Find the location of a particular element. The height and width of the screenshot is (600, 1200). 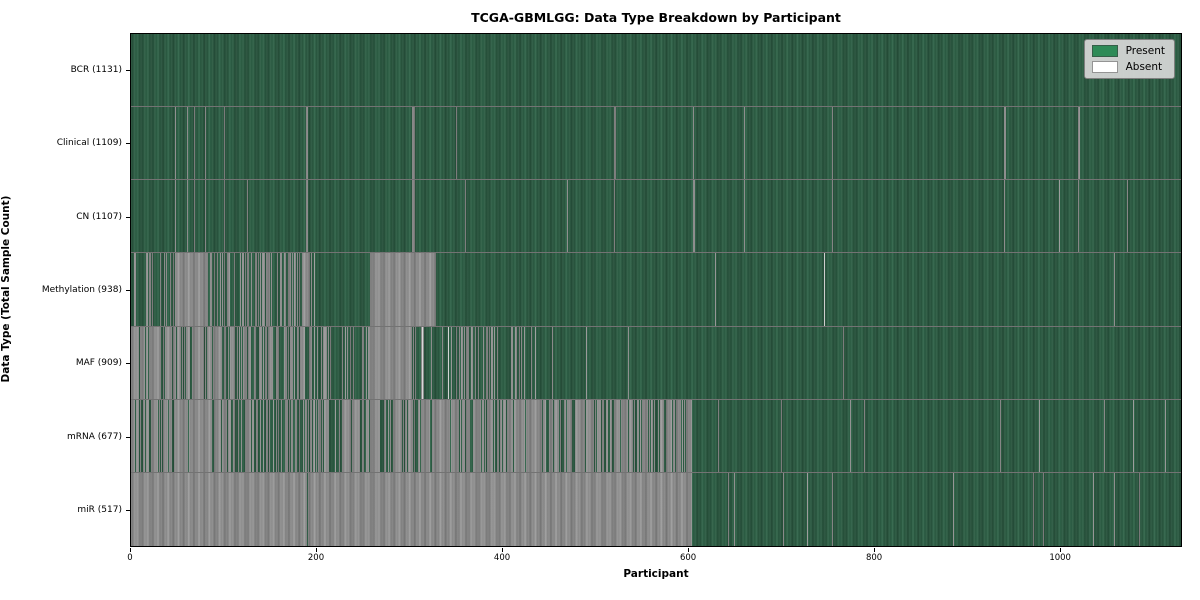

y-tick-mark is located at coordinates (128, 144).